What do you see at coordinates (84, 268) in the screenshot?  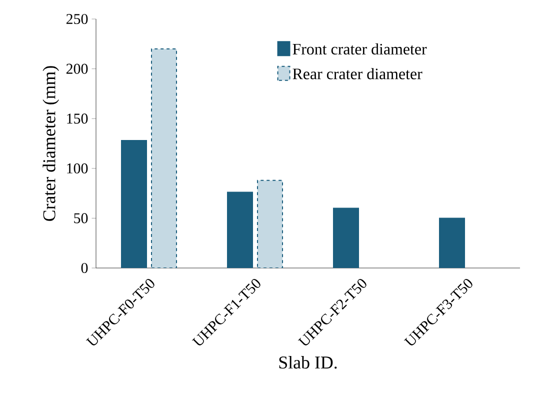 I see `y-tick-label: 0` at bounding box center [84, 268].